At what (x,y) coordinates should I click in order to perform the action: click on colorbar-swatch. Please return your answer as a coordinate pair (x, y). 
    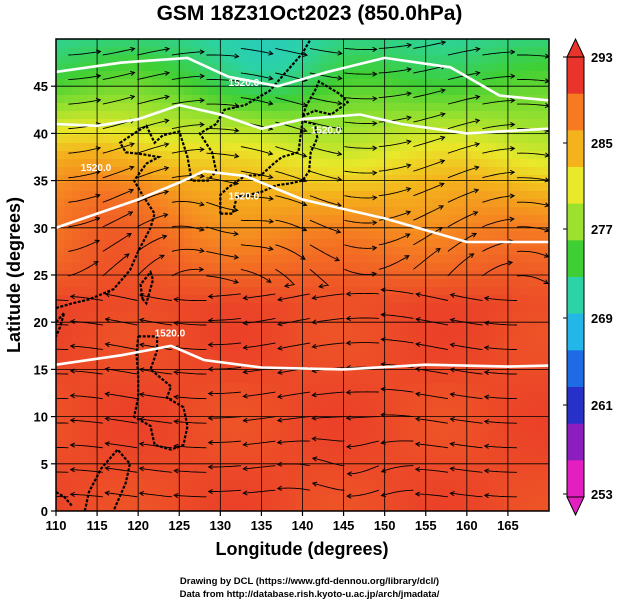
    Looking at the image, I should click on (575, 186).